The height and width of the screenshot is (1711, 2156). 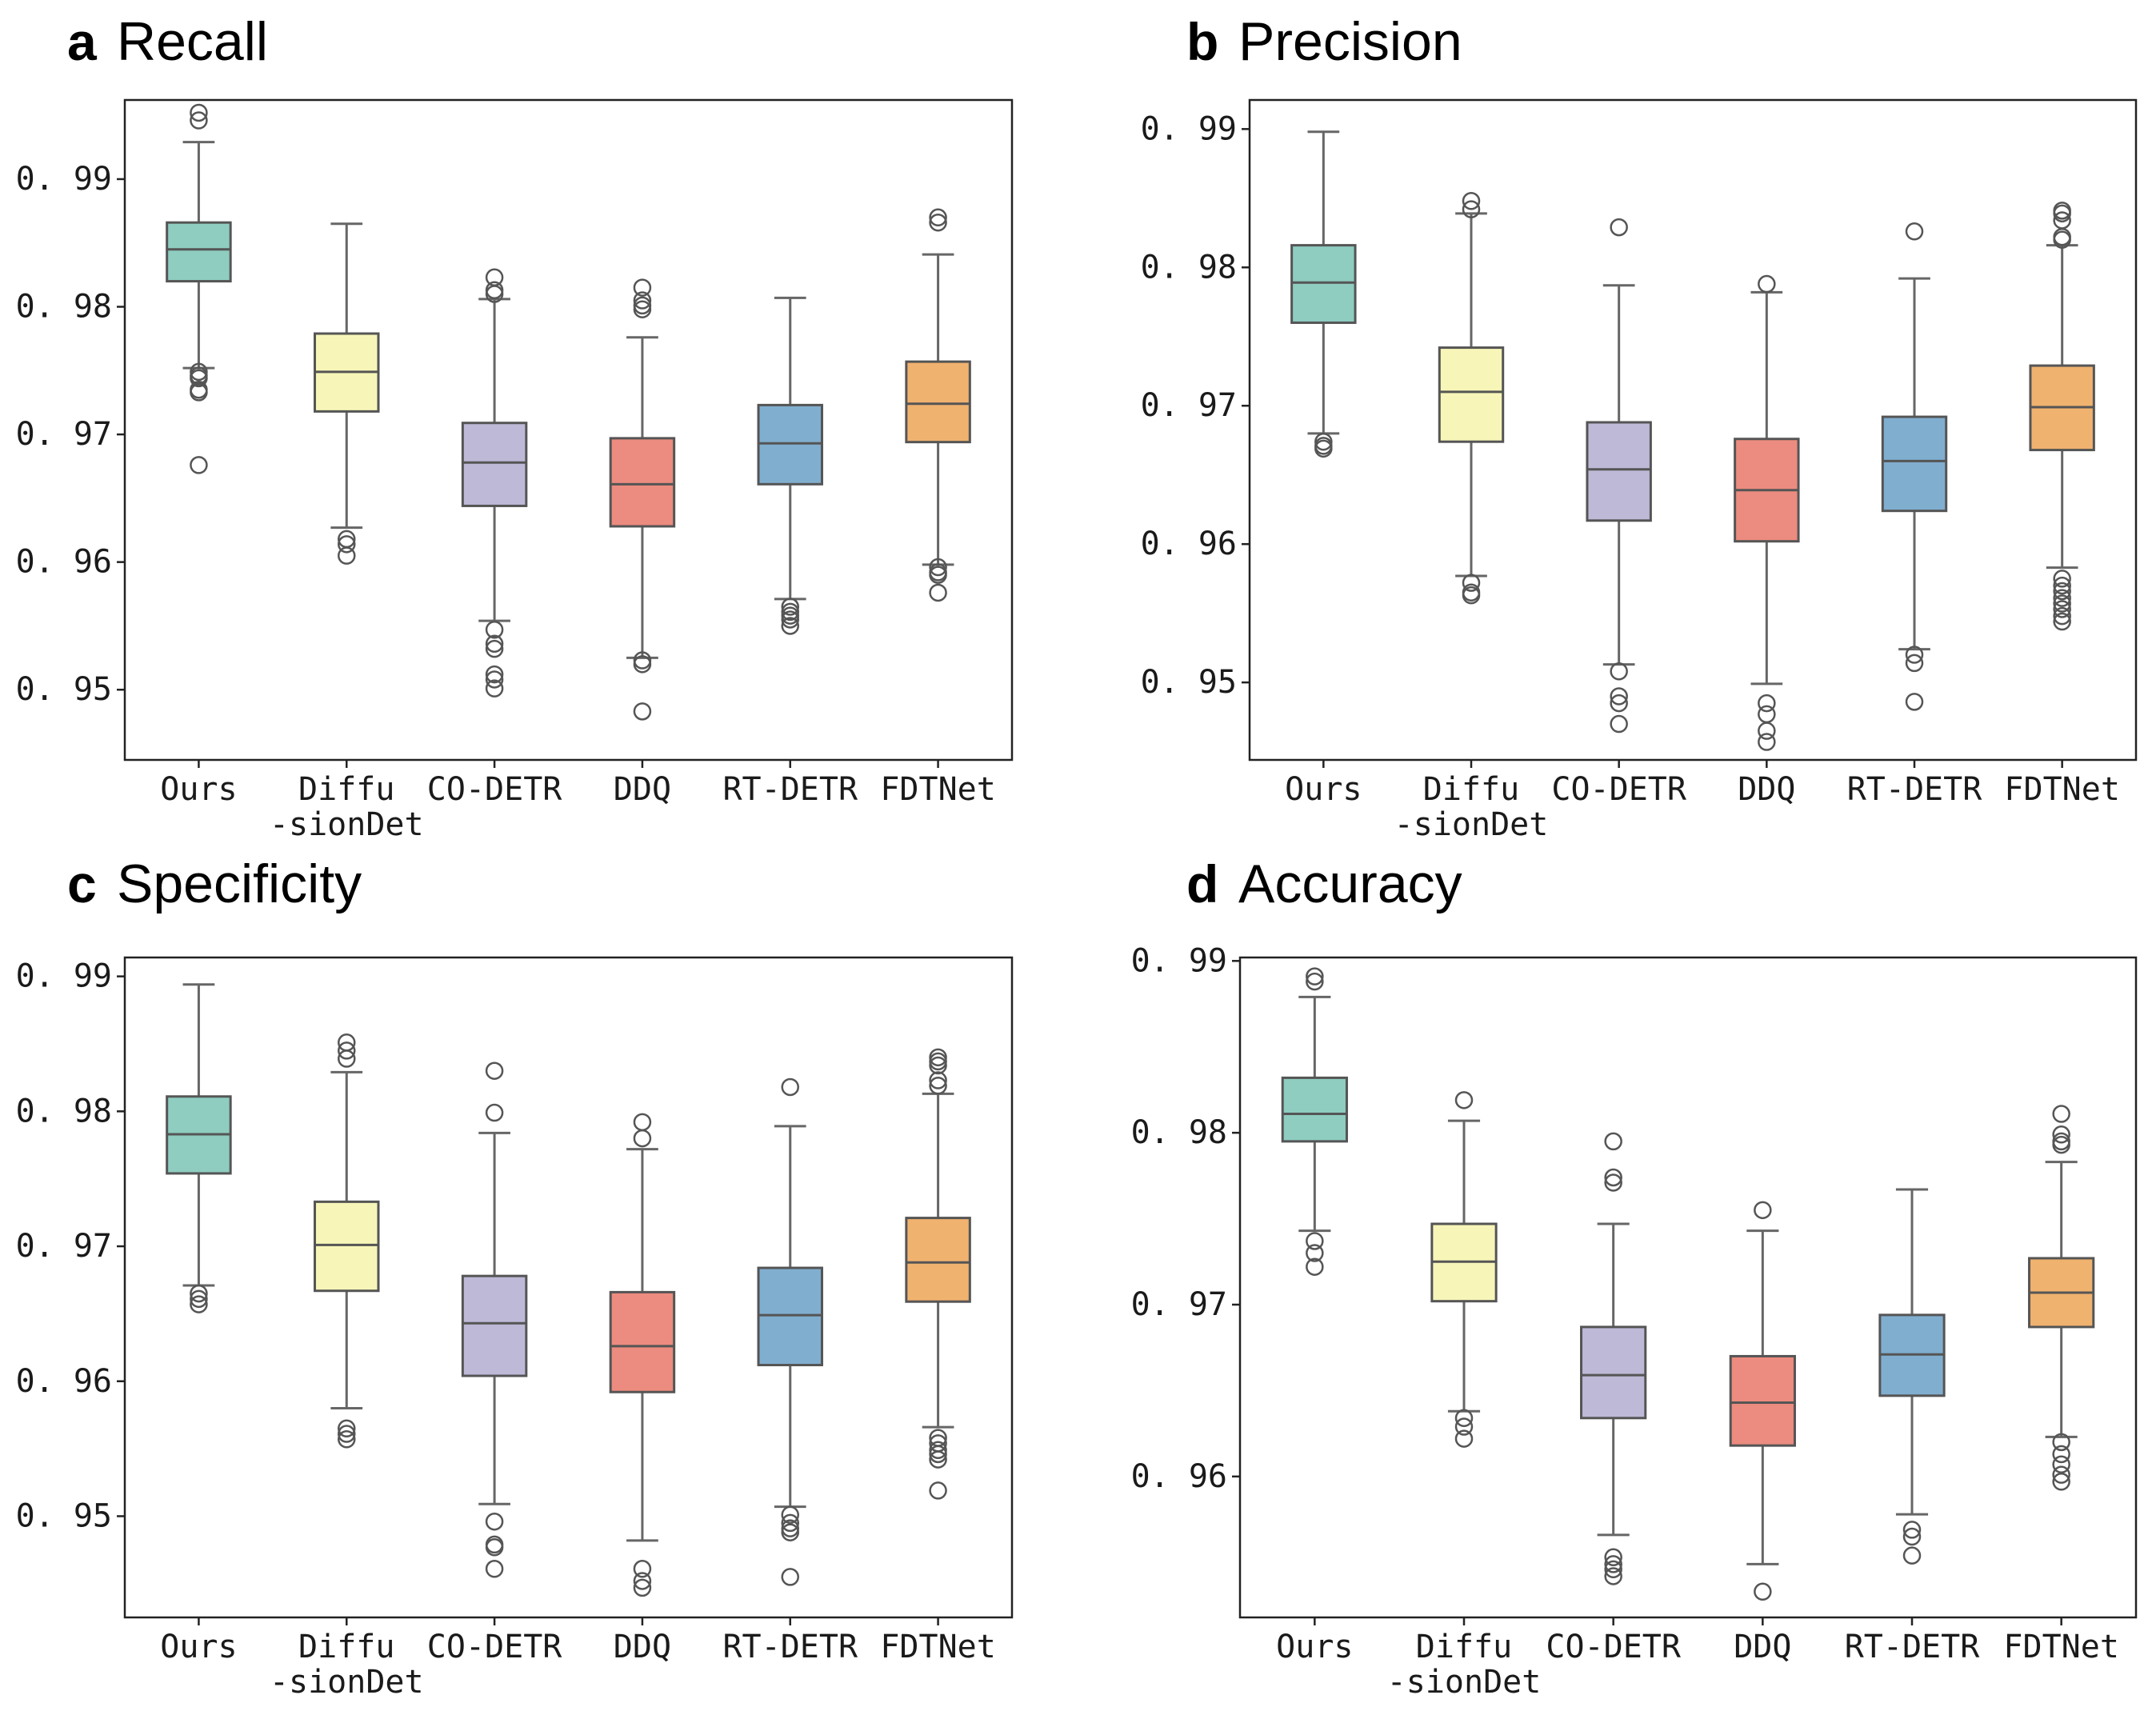 I want to click on x-tick-label: Diffu, so click(x=346, y=789).